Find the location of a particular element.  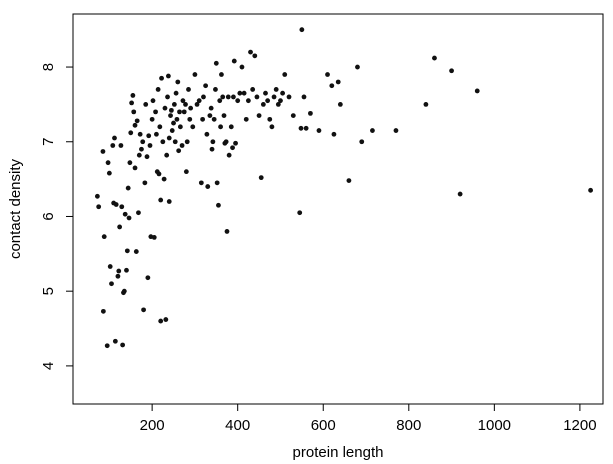

y-tick-label: 6 is located at coordinates (48, 216).